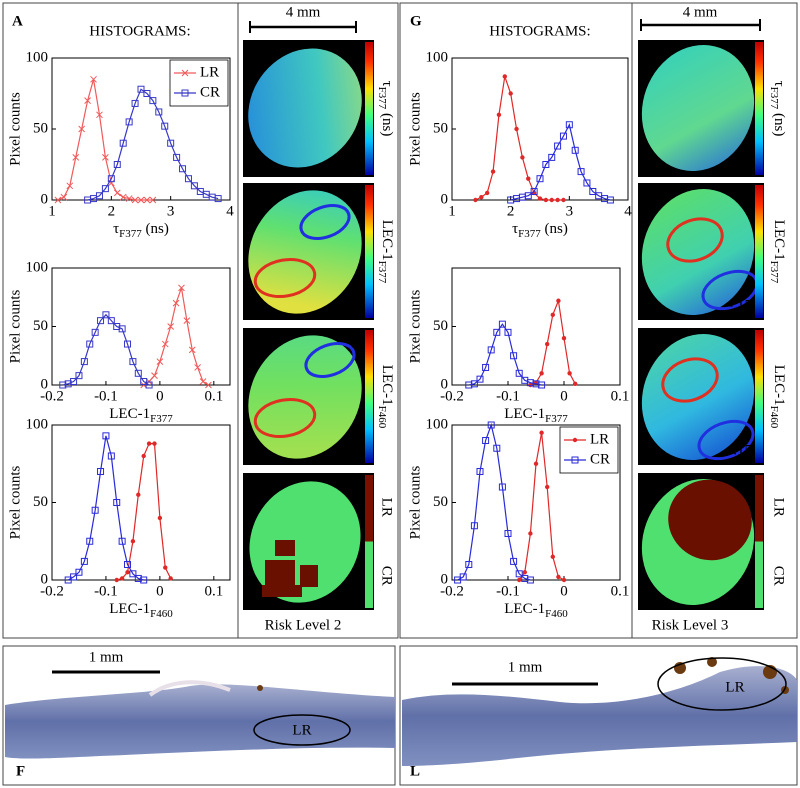 The height and width of the screenshot is (788, 800). Describe the element at coordinates (20, 771) in the screenshot. I see `panel-letter: F` at that location.